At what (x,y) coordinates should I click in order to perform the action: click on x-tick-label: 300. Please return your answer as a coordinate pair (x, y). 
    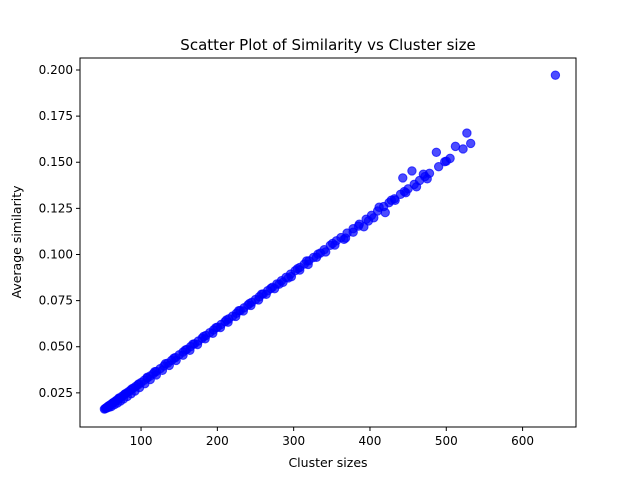
    Looking at the image, I should click on (293, 441).